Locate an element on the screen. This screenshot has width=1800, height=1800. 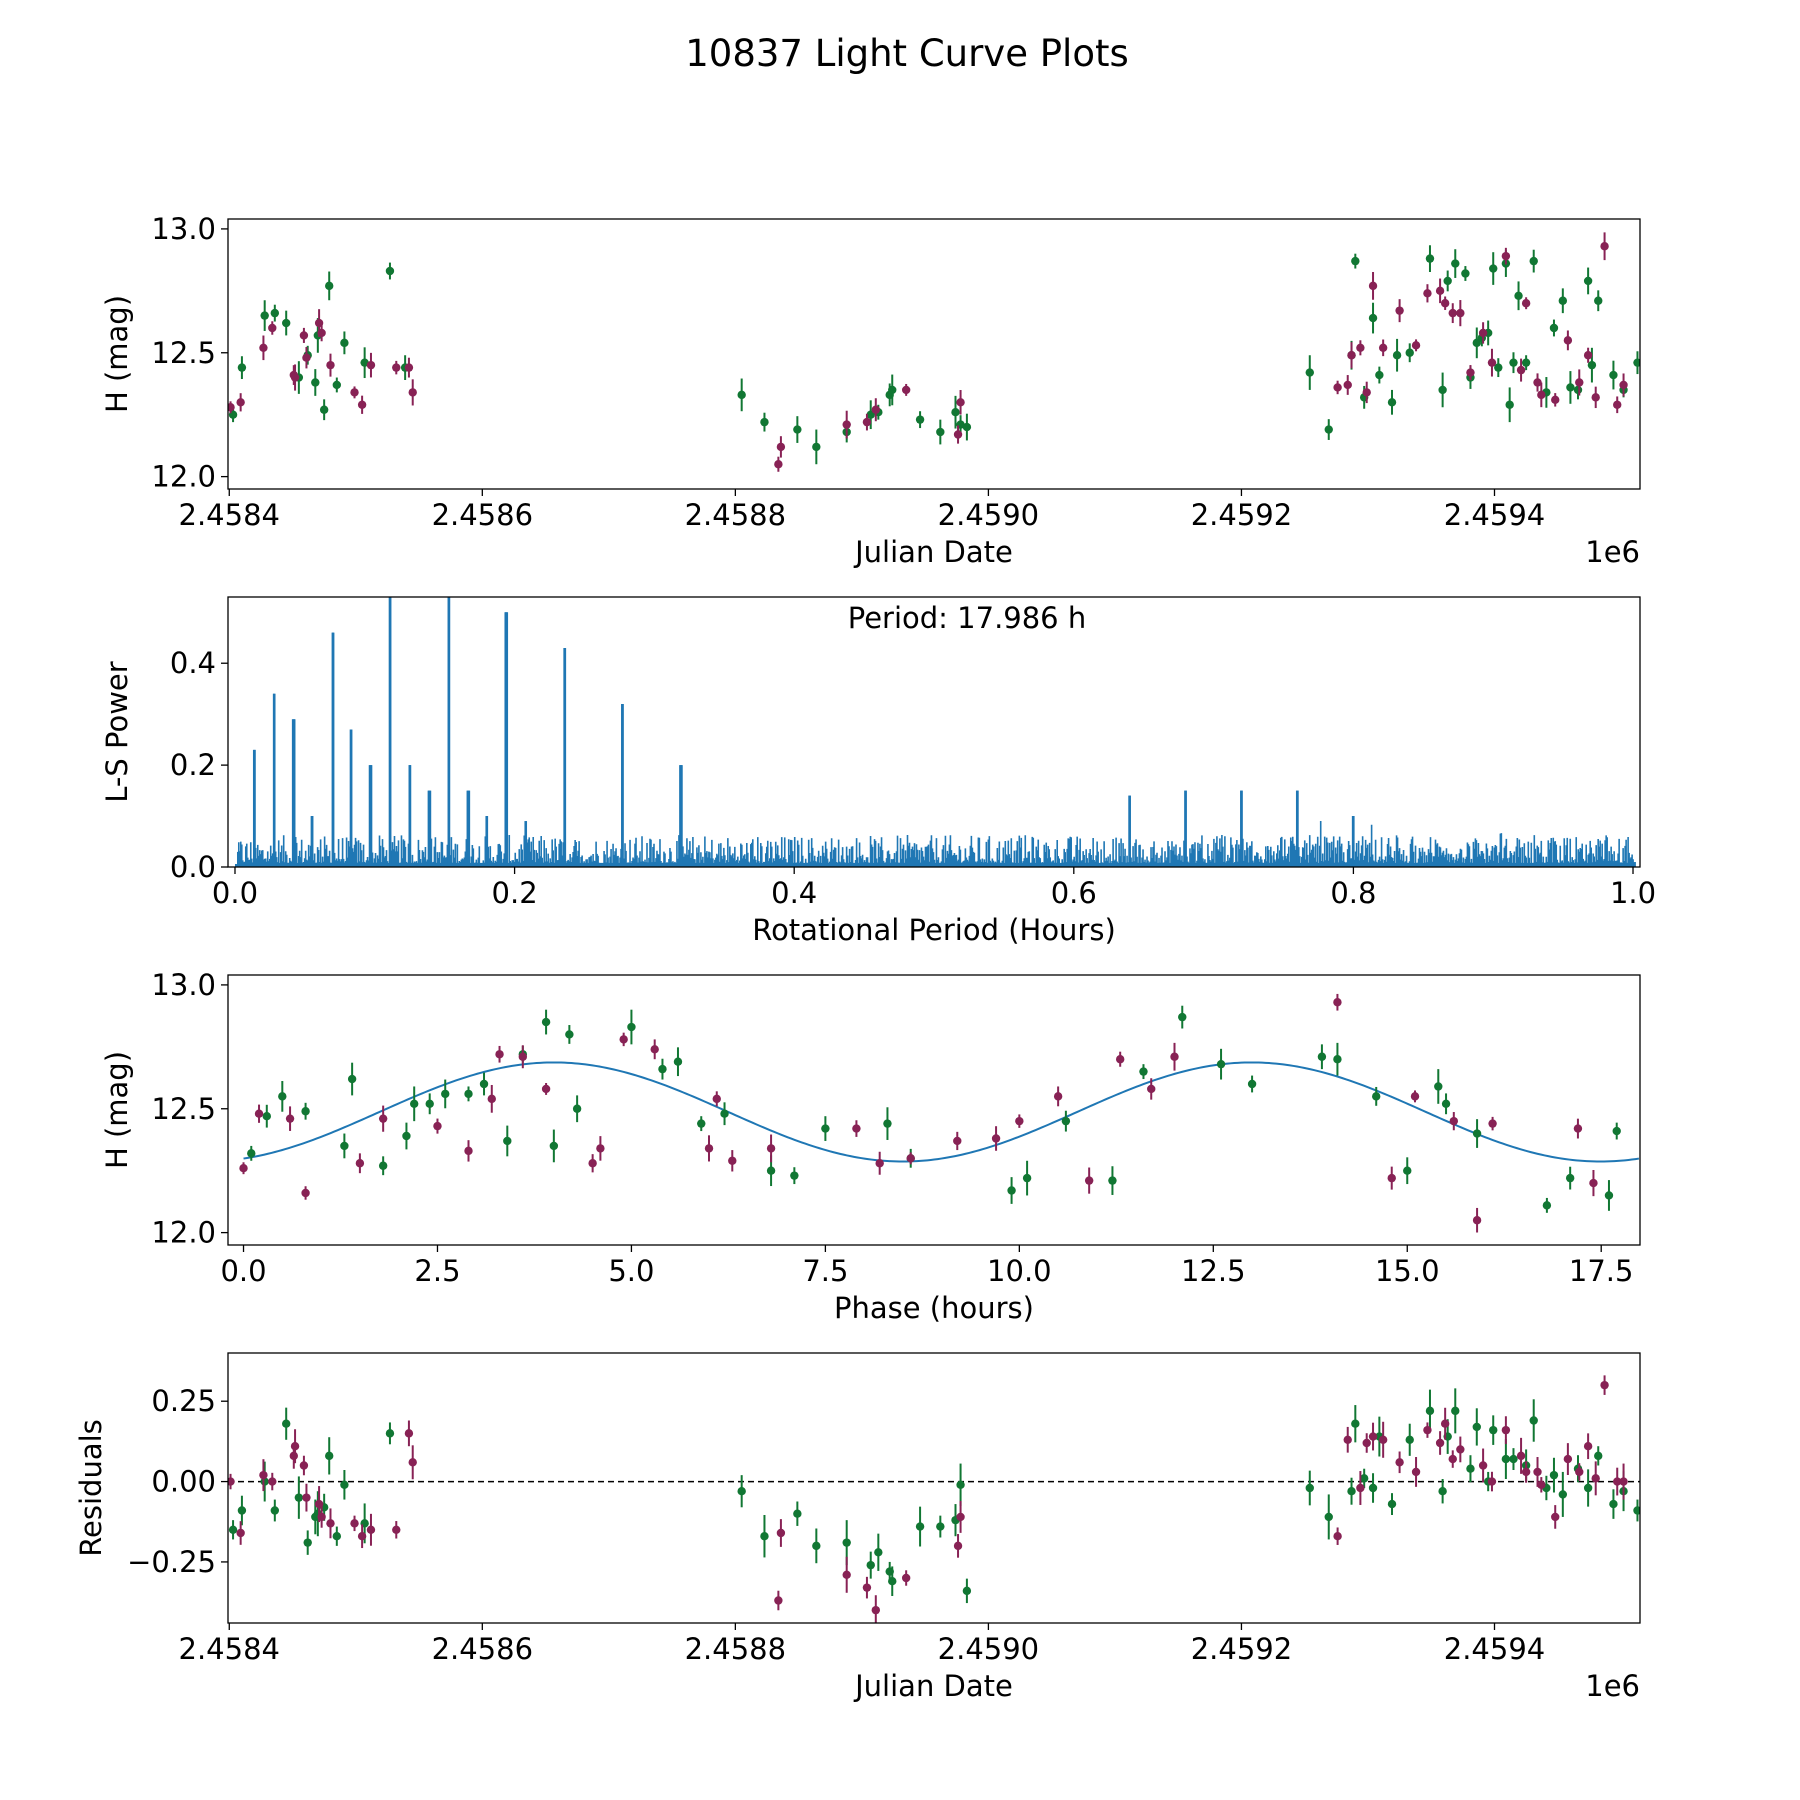
phase-xtick-label: 17.5 is located at coordinates (1601, 1271).